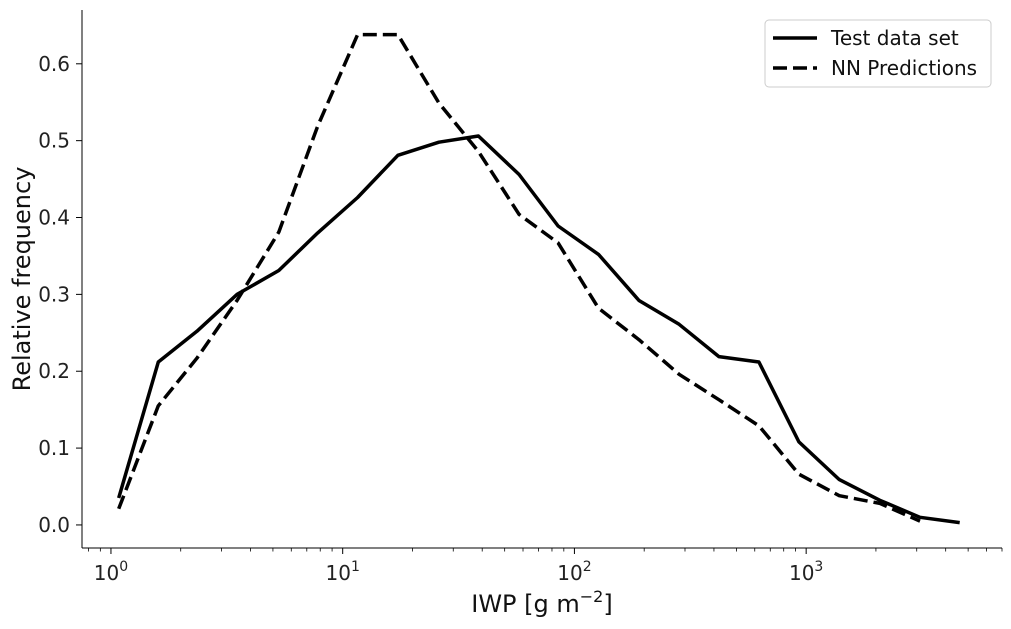  I want to click on x-axis-label-exponent: −2, so click(592, 596).